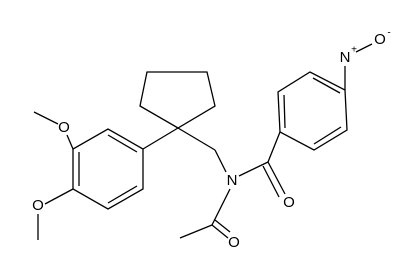  I want to click on charge: -, so click(388, 33).